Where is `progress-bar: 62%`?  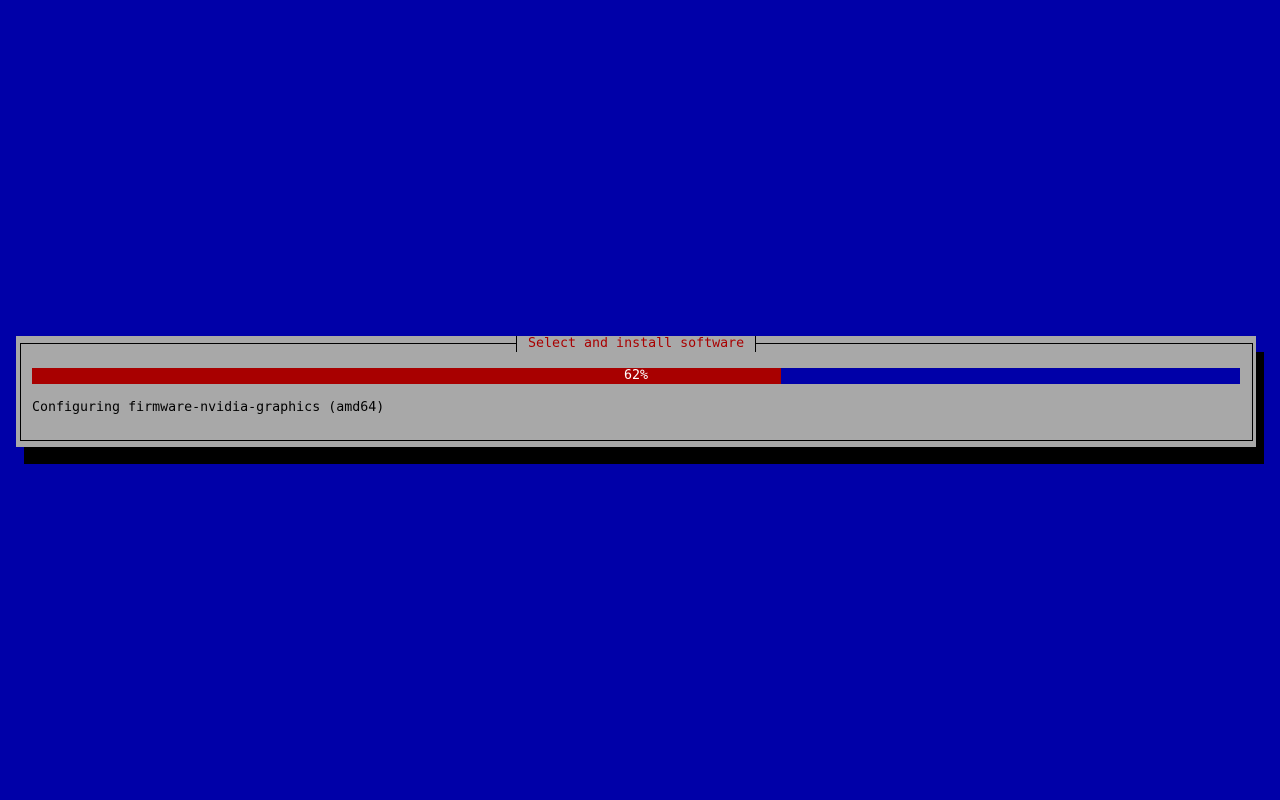 progress-bar: 62% is located at coordinates (636, 376).